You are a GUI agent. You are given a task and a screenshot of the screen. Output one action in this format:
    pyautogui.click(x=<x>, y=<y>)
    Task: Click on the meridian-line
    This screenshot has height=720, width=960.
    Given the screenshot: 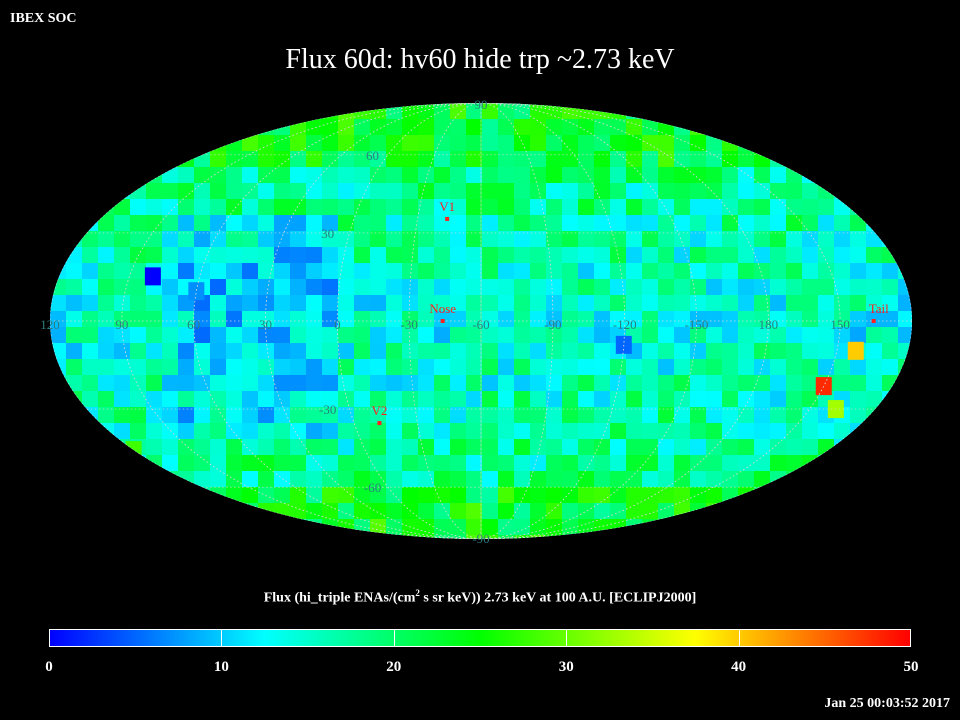 What is the action you would take?
    pyautogui.click(x=481, y=321)
    